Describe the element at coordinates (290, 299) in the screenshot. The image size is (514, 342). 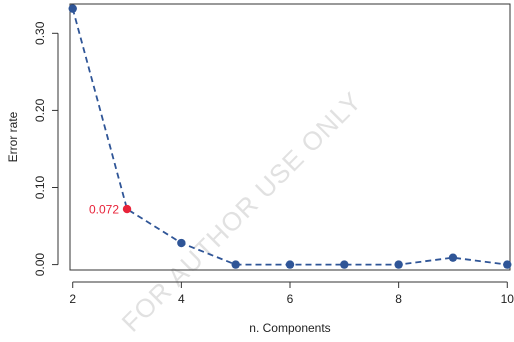
I see `x-tick-label: 6` at that location.